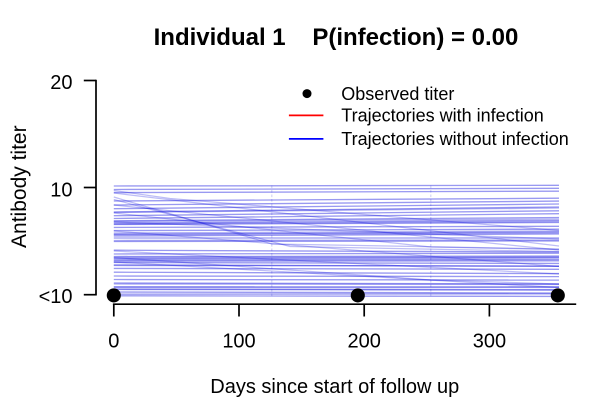 The height and width of the screenshot is (400, 600). Describe the element at coordinates (454, 139) in the screenshot. I see `svg-text: Trajectories without infection` at that location.